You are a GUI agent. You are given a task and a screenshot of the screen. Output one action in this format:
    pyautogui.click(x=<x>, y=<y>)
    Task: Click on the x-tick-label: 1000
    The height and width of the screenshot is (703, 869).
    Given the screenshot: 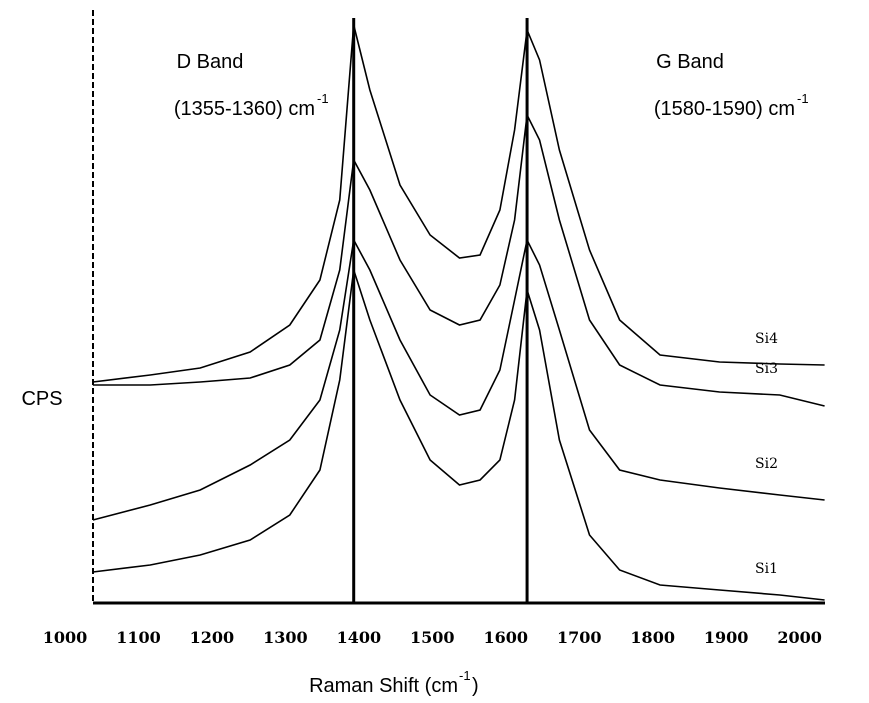 What is the action you would take?
    pyautogui.click(x=65, y=637)
    